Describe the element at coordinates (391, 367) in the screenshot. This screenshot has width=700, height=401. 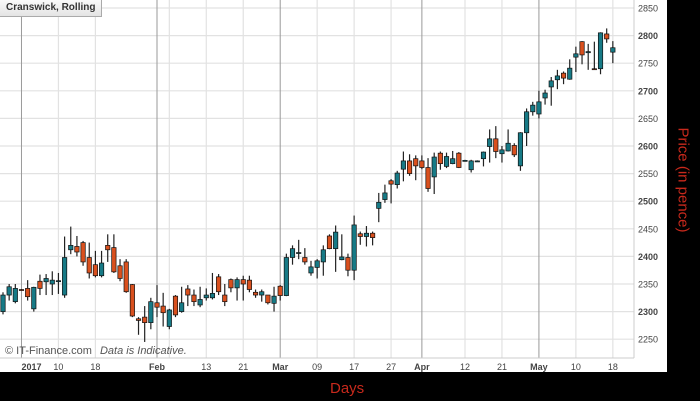
I see `x-tick-label: 27` at that location.